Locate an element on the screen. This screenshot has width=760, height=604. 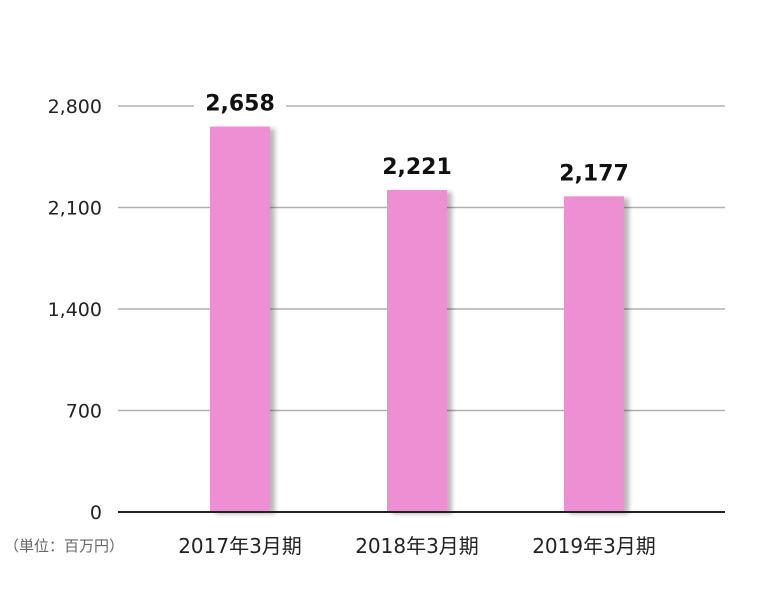
x-category-label: 2017年3月期 is located at coordinates (240, 546).